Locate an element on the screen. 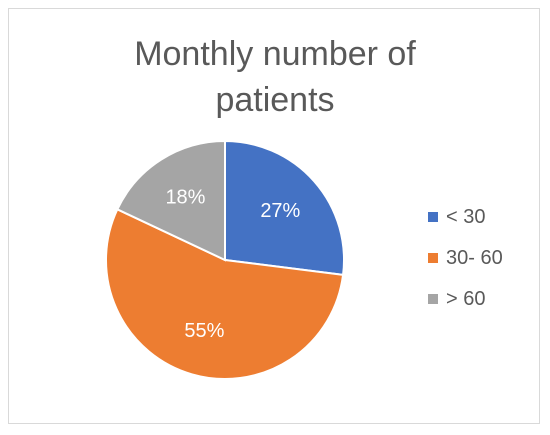 This screenshot has height=435, width=550. pie-data-labels: 27% 55% 18% is located at coordinates (232, 264).